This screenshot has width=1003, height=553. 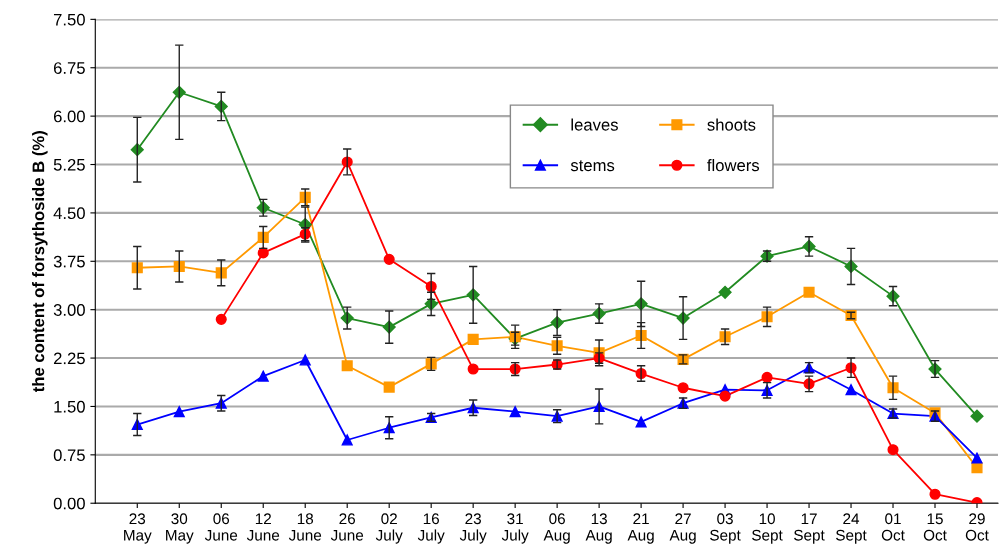 What do you see at coordinates (180, 528) in the screenshot?
I see `x-tick-label: 30 May` at bounding box center [180, 528].